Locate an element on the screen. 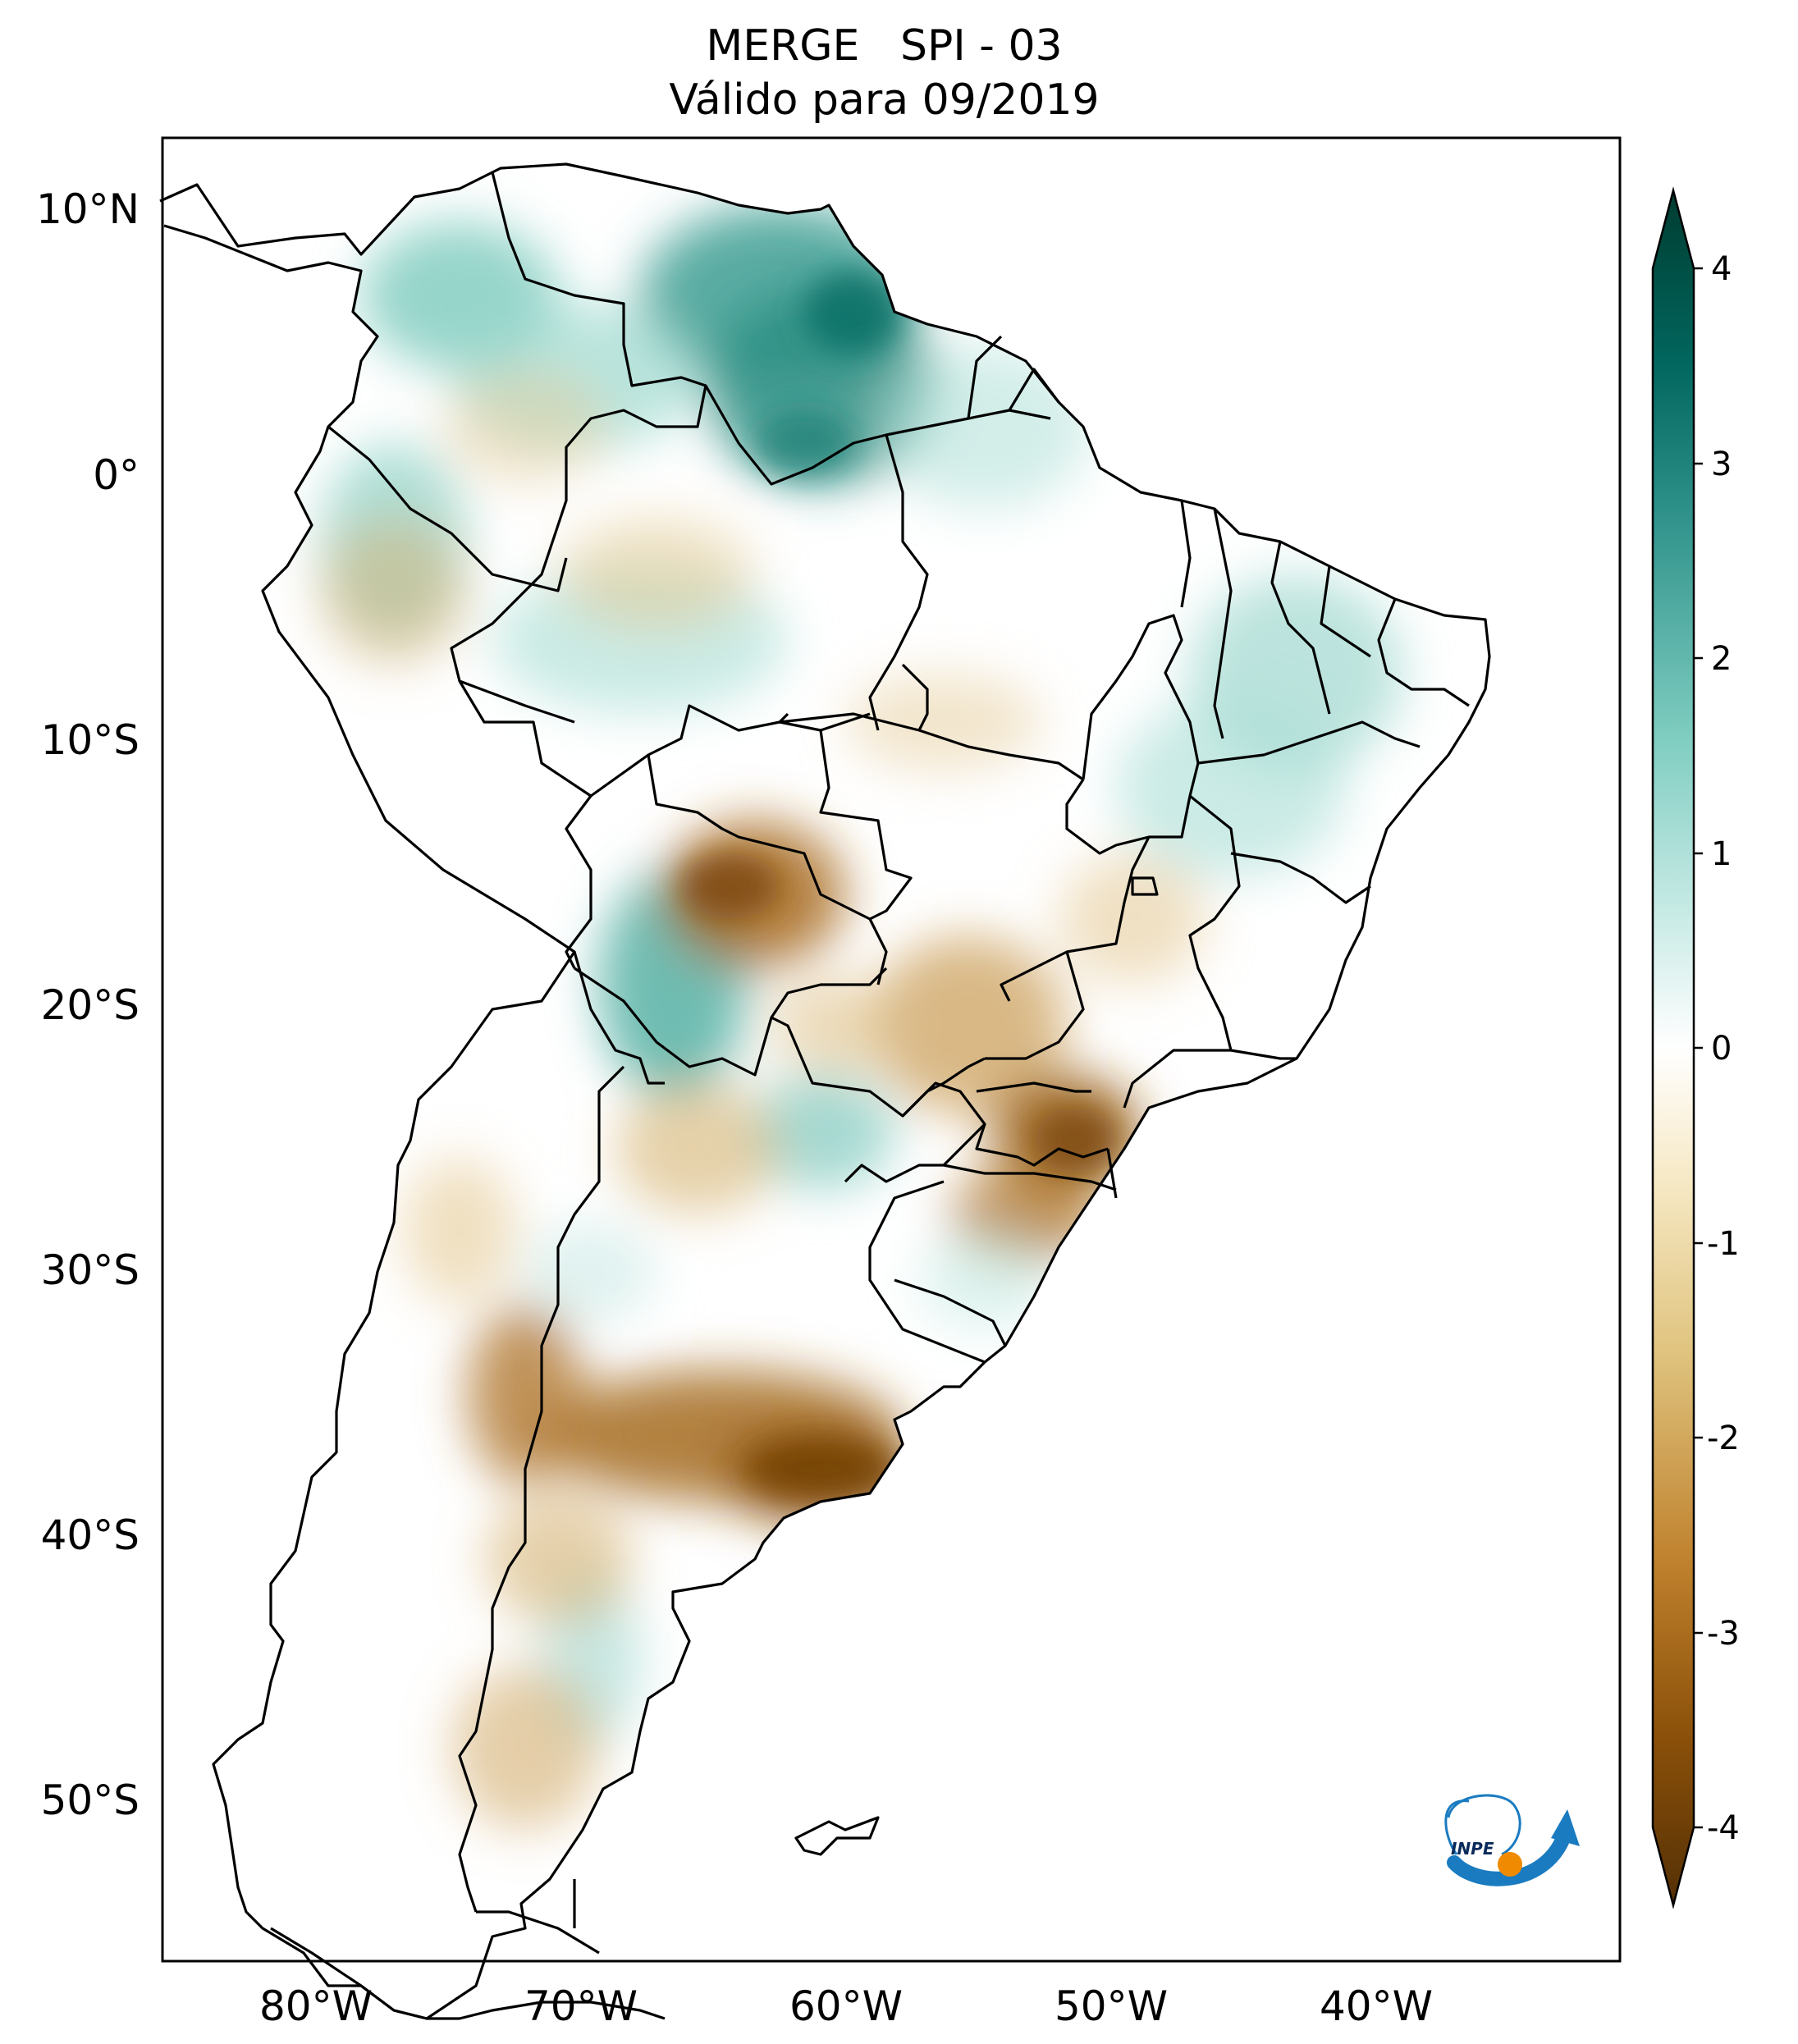  lat-tick-label: 40°S is located at coordinates (90, 1535).